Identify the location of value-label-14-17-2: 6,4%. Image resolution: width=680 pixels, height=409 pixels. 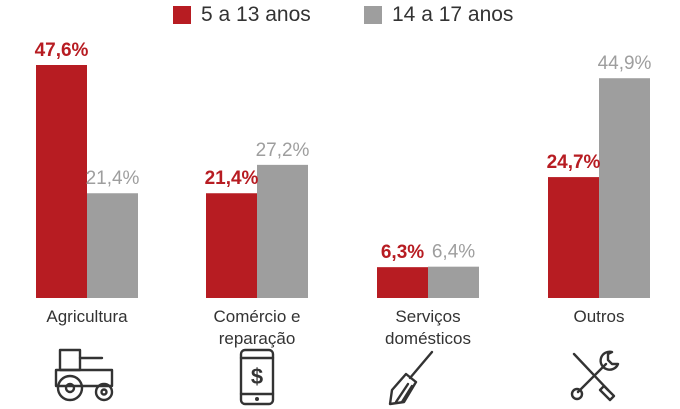
(453, 252).